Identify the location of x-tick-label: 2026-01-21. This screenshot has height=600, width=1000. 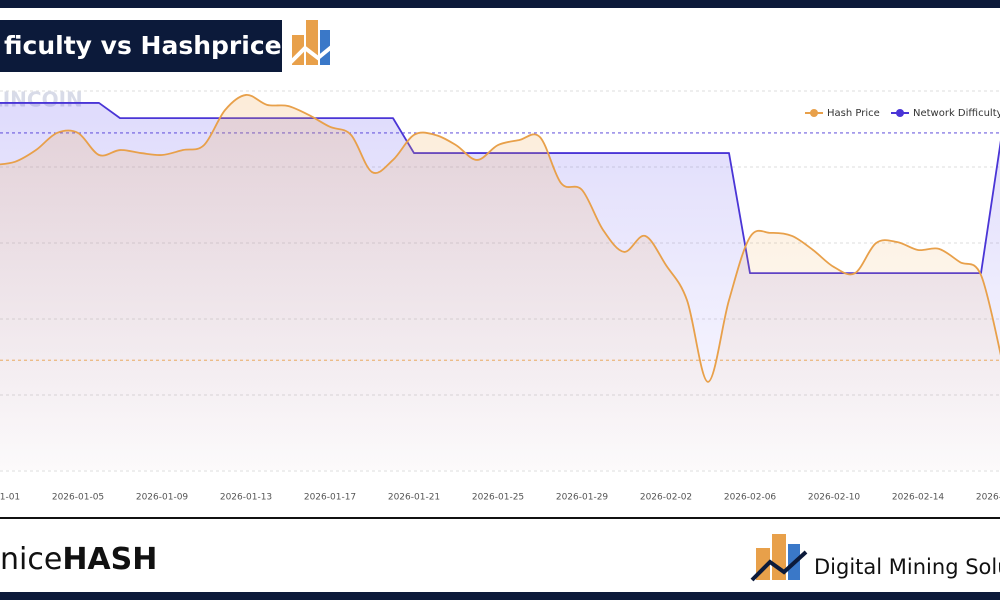
(414, 498).